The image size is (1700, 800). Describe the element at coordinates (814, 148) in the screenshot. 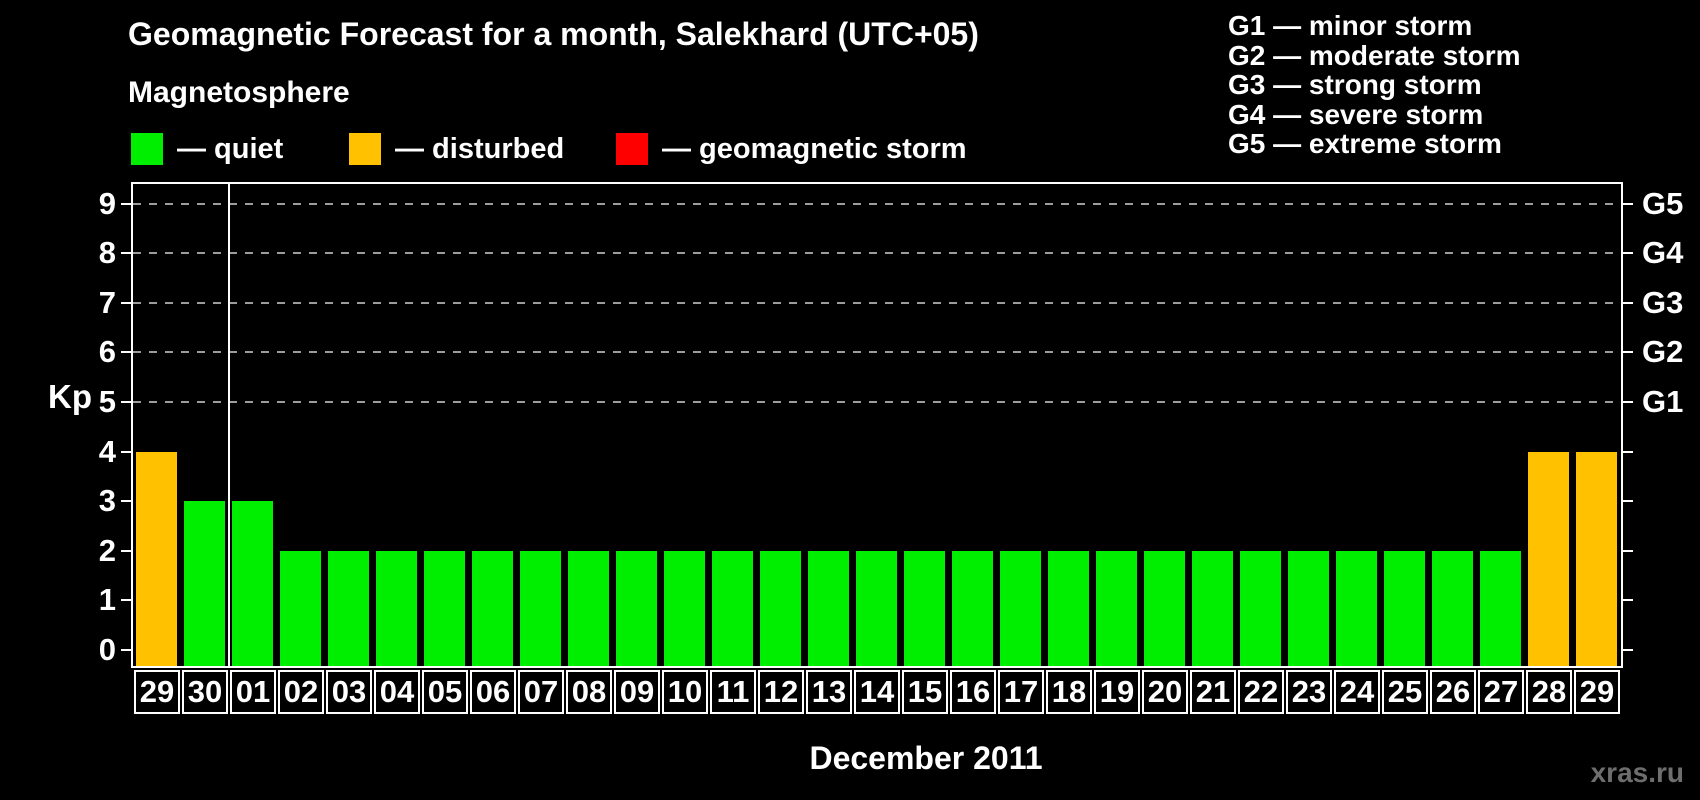

I see `legend-label: — geomagnetic storm` at that location.